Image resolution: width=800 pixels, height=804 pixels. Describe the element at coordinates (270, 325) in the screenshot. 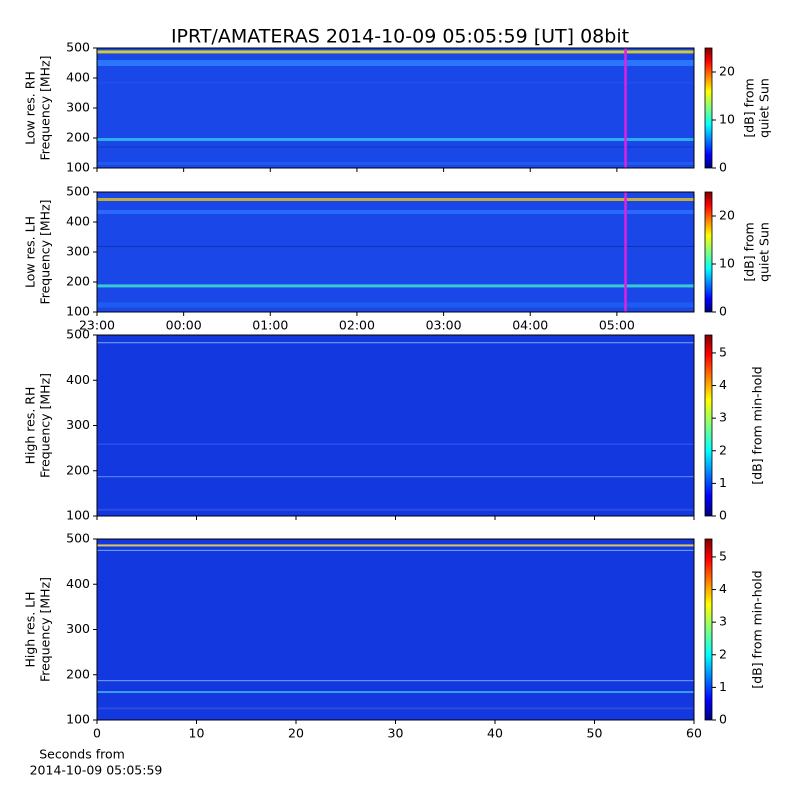

I see `x-tick-label: 01:00` at that location.